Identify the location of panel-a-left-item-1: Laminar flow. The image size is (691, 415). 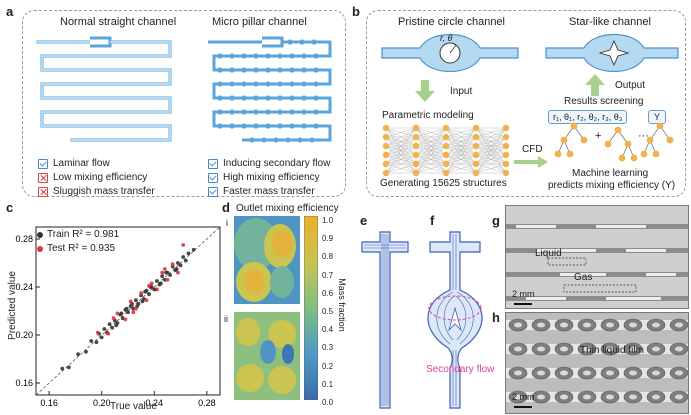
(74, 163).